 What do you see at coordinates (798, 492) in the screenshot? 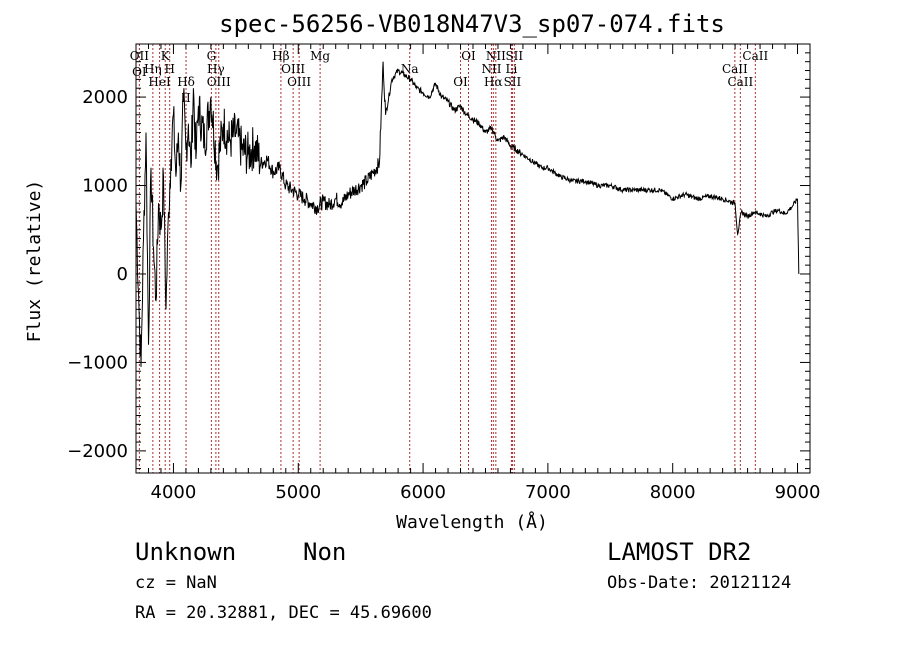
I see `x-tick-label: 9000` at bounding box center [798, 492].